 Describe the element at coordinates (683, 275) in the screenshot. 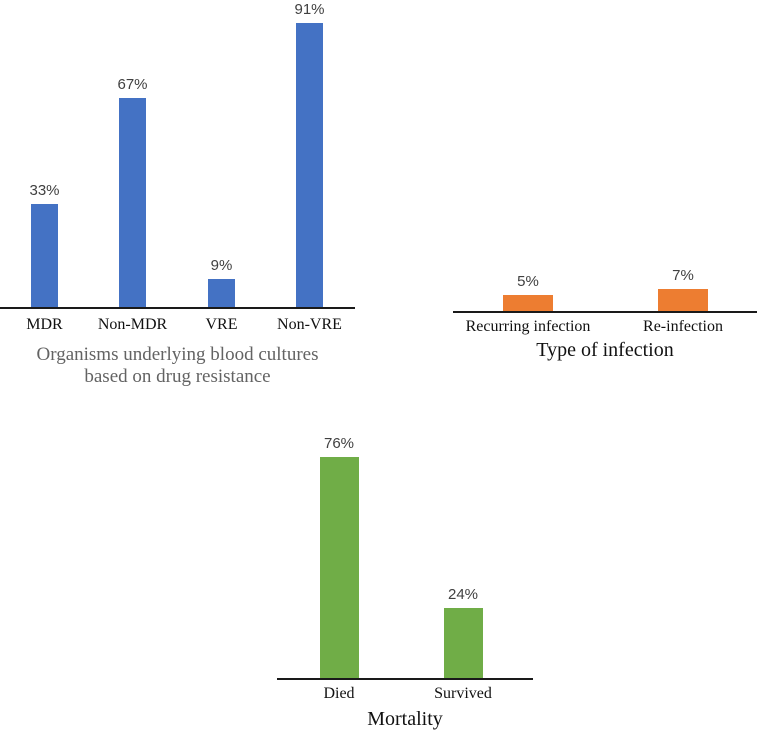

I see `value-label-re-infection: 7%` at that location.